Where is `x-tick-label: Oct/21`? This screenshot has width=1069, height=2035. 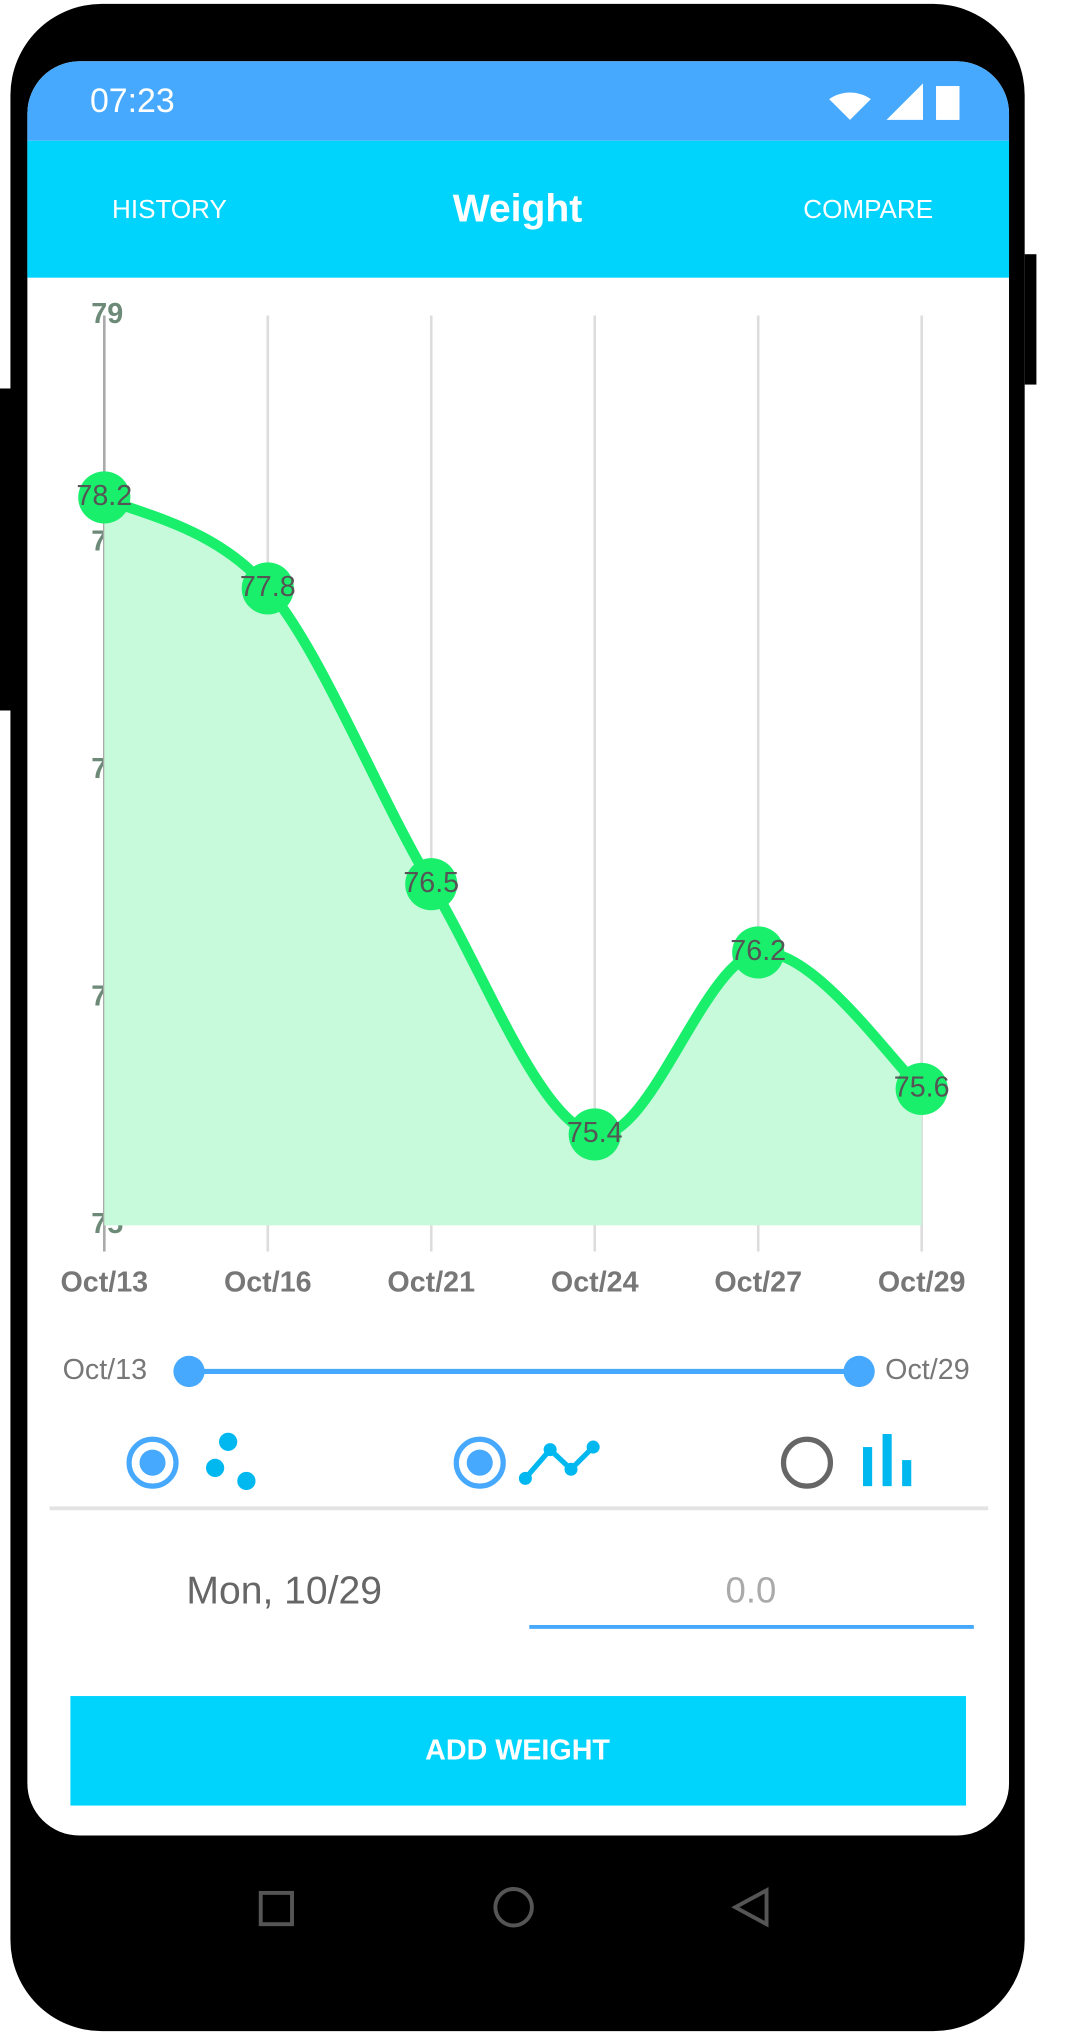
x-tick-label: Oct/21 is located at coordinates (431, 1283).